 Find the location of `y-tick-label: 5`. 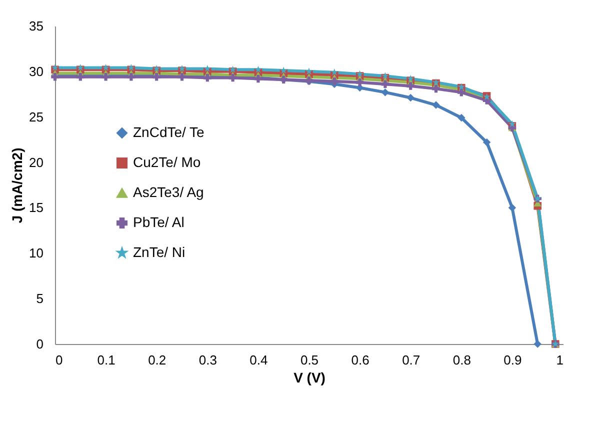

y-tick-label: 5 is located at coordinates (40, 298).